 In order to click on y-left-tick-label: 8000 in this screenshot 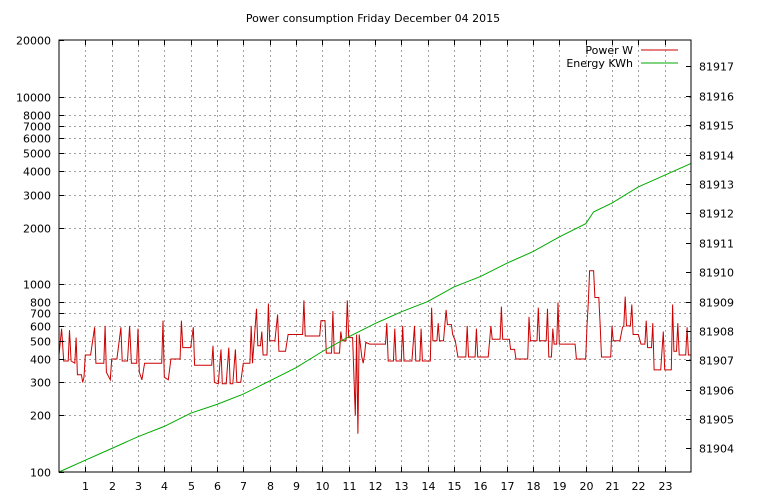, I will do `click(37, 116)`.